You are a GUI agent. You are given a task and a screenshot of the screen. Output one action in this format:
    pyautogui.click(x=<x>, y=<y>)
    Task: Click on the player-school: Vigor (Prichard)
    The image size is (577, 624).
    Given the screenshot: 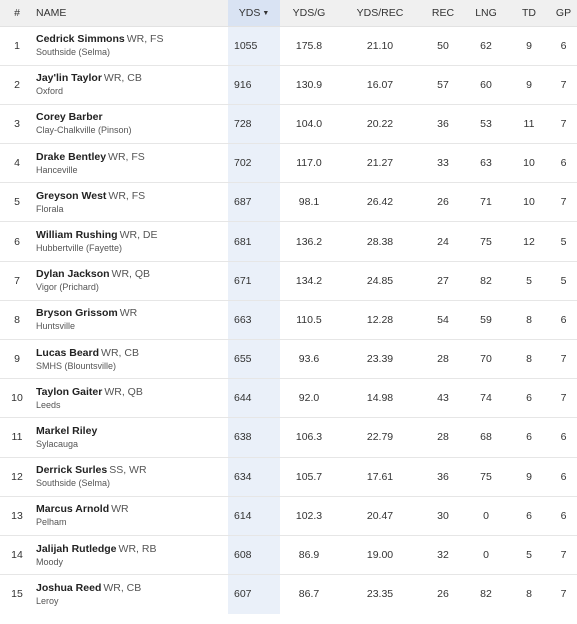 What is the action you would take?
    pyautogui.click(x=67, y=287)
    